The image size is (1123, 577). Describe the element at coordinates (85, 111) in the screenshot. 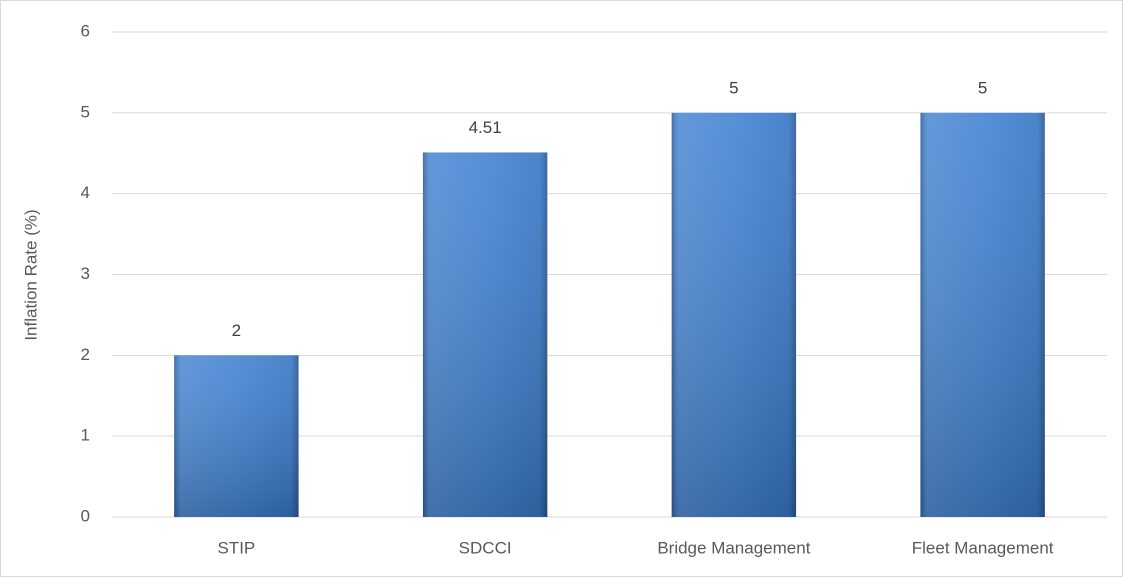

I see `y-tick-label: 5` at that location.